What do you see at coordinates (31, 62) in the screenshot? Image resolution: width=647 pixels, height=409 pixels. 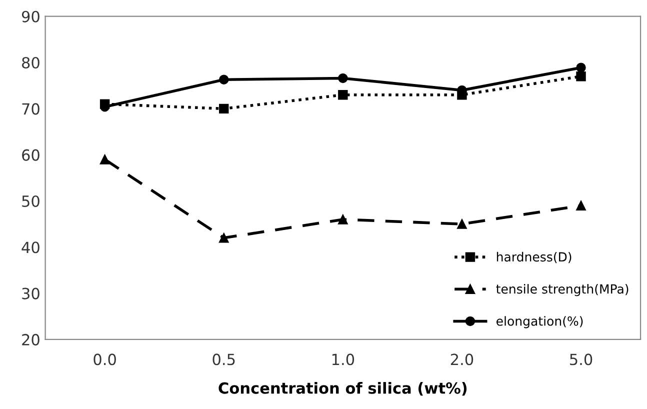 I see `y-tick-label: 80` at bounding box center [31, 62].